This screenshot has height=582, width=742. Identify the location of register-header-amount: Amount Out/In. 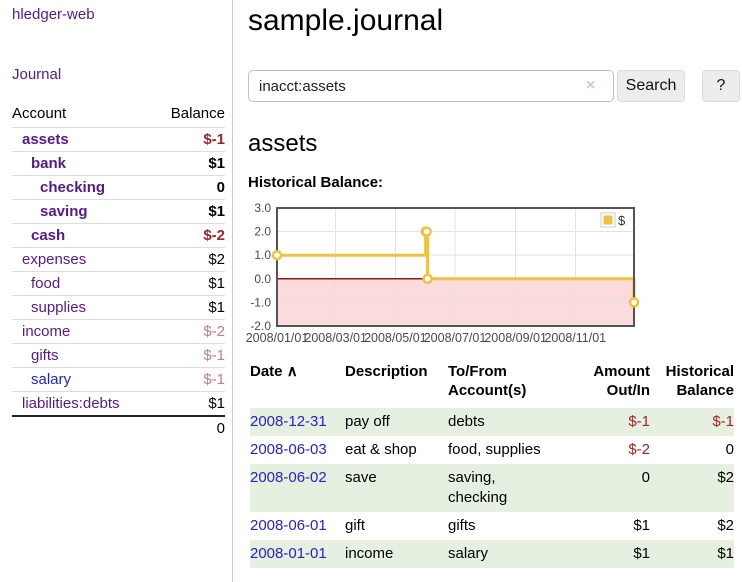
(621, 381).